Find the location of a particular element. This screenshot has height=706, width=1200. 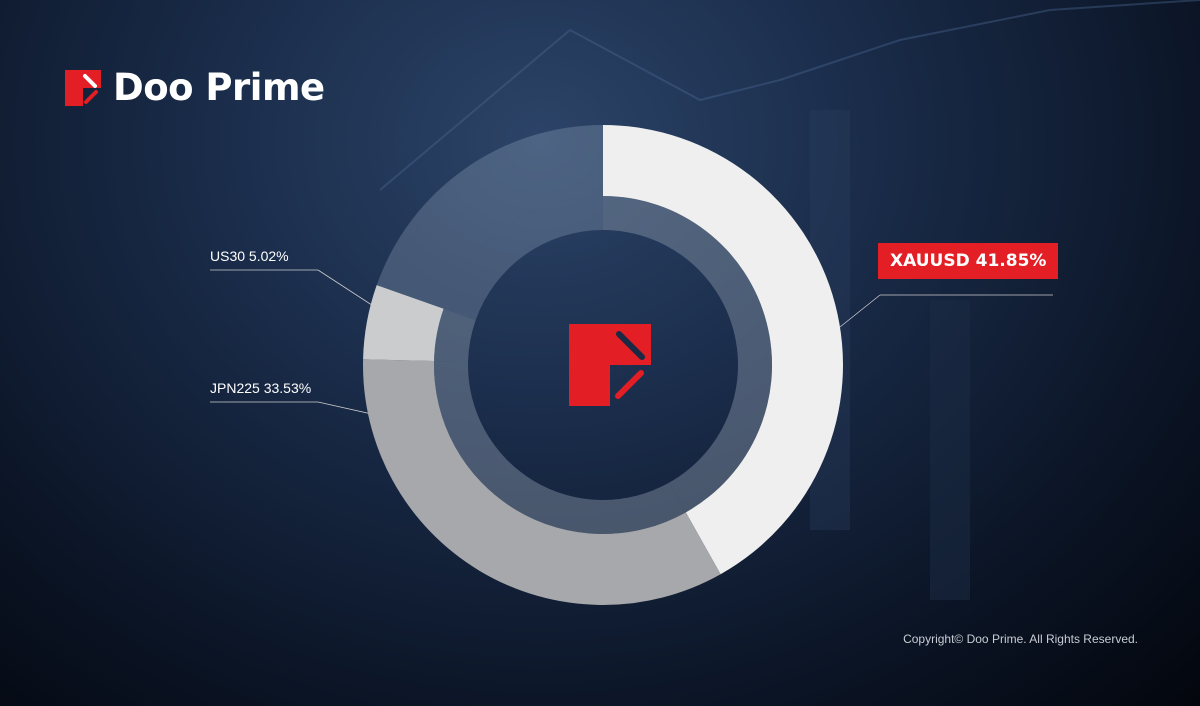

brand-name: Doo Prime is located at coordinates (219, 87).